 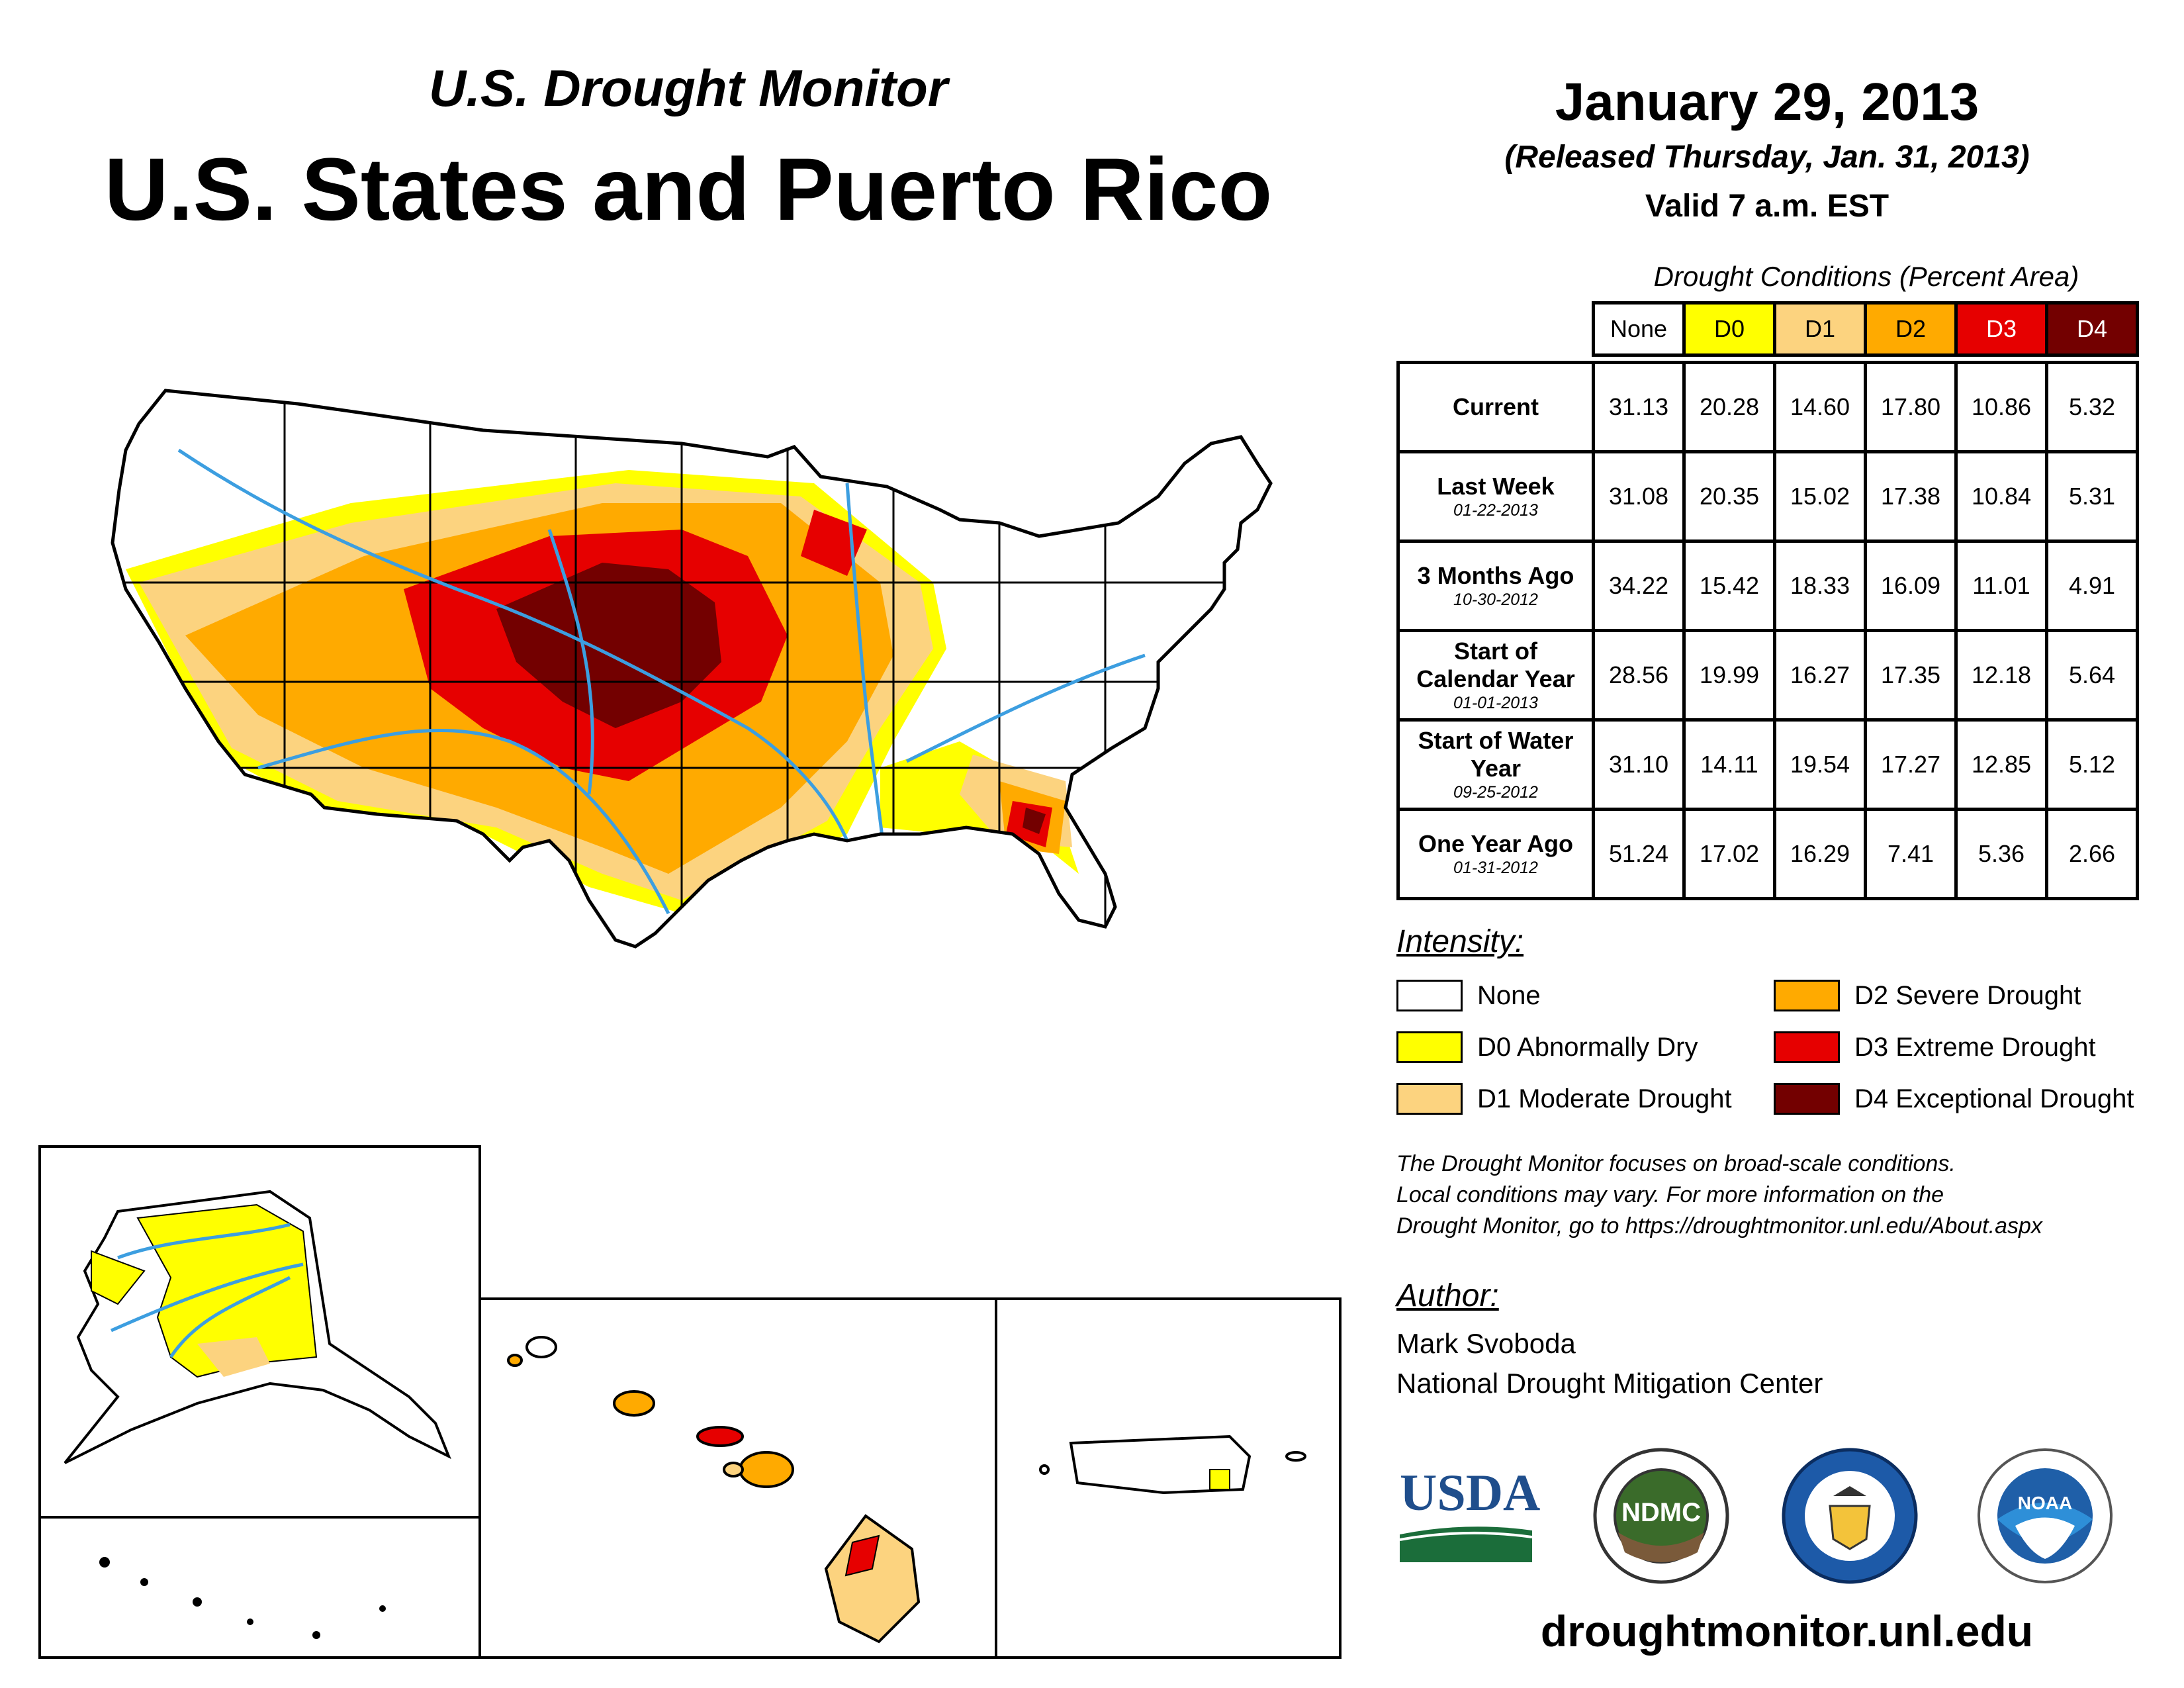 What do you see at coordinates (1639, 407) in the screenshot?
I see `table-cell: 31.13` at bounding box center [1639, 407].